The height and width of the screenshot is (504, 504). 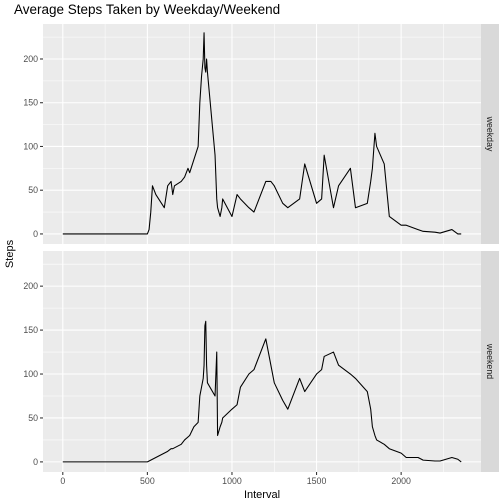 I want to click on x-tick-label: 1500, so click(x=317, y=481).